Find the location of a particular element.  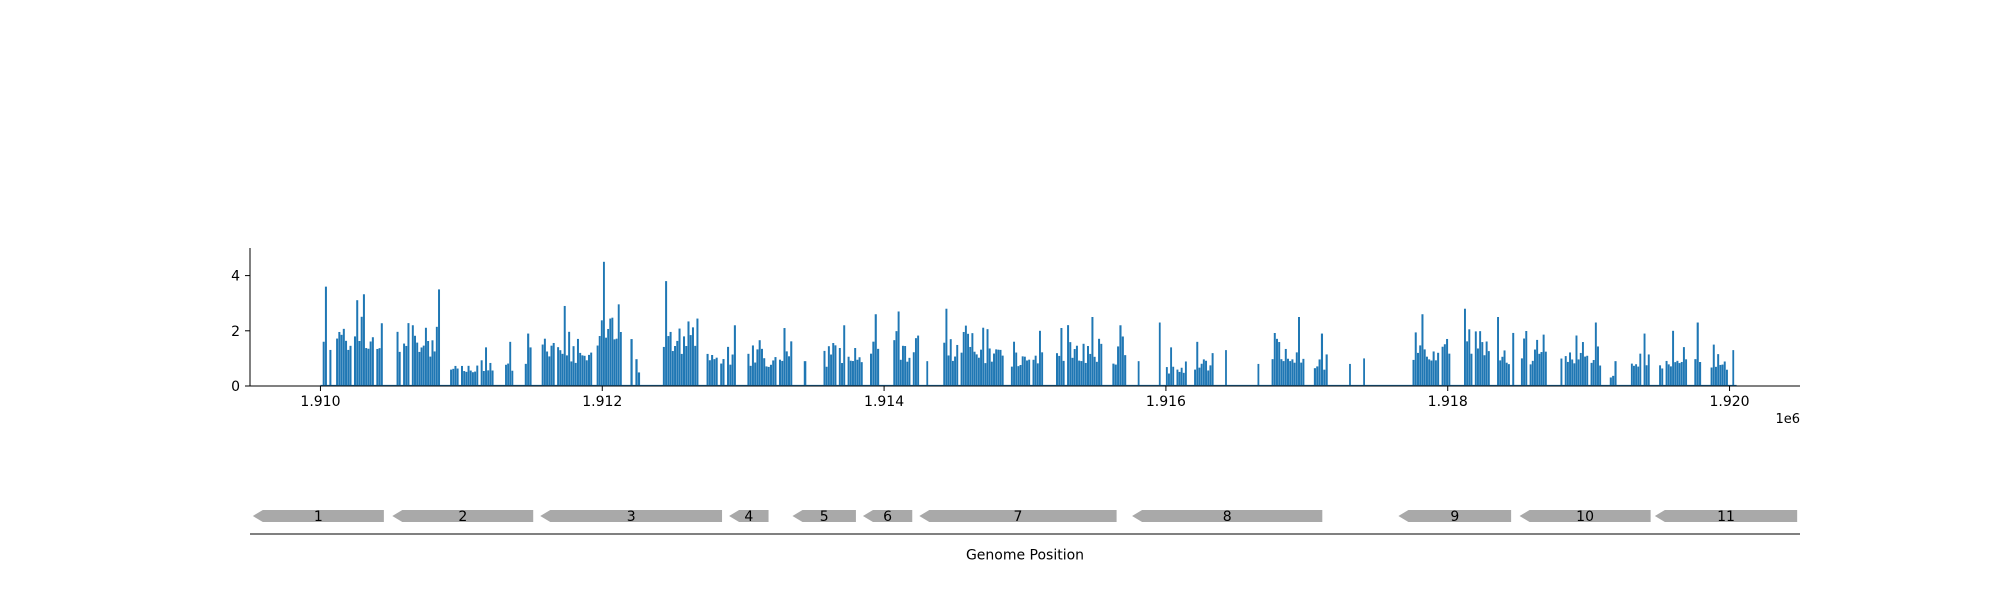

gene-1: 1 is located at coordinates (318, 517).